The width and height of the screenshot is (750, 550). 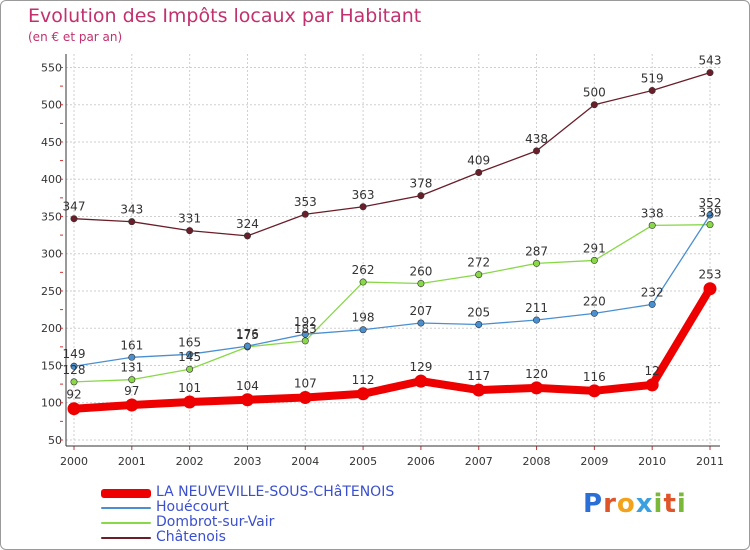 What do you see at coordinates (652, 371) in the screenshot?
I see `data-label: 12` at bounding box center [652, 371].